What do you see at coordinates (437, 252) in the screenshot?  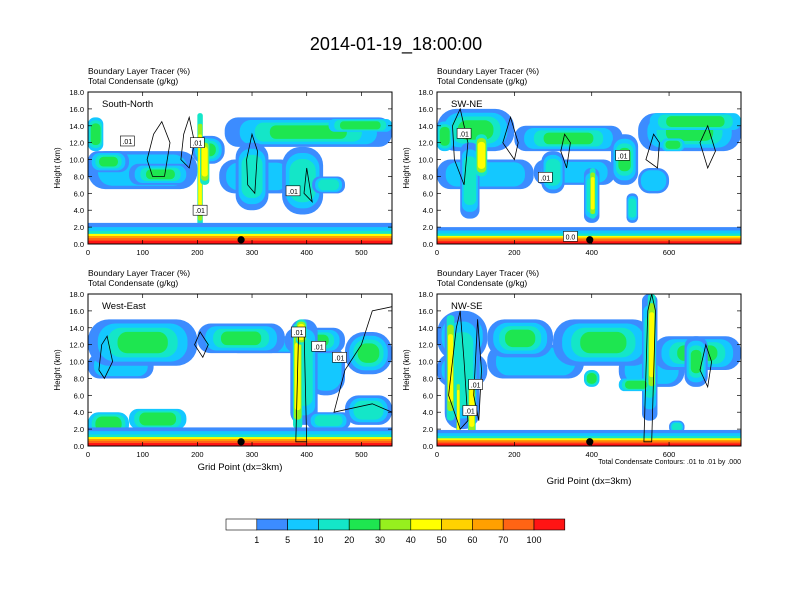 I see `x-tick-label: 0` at bounding box center [437, 252].